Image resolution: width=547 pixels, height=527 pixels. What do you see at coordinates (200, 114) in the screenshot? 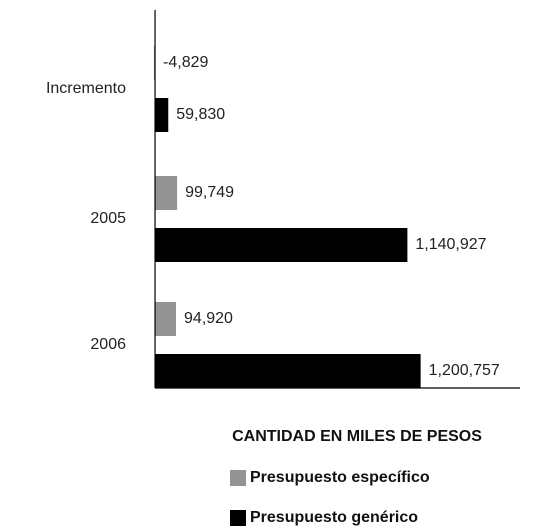
I see `value-label: 59,830` at bounding box center [200, 114].